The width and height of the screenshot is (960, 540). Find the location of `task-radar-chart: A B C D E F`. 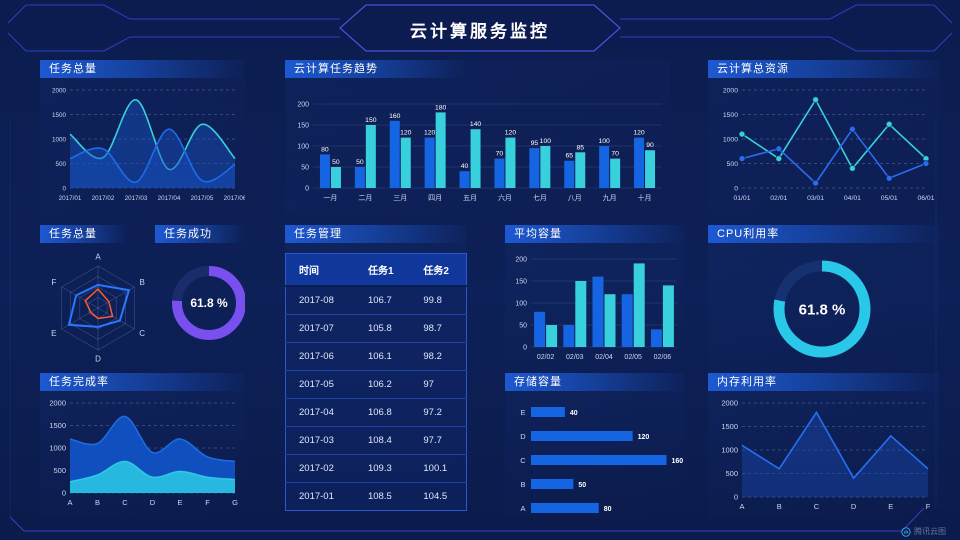

task-radar-chart: A B C D E F is located at coordinates (100, 310).